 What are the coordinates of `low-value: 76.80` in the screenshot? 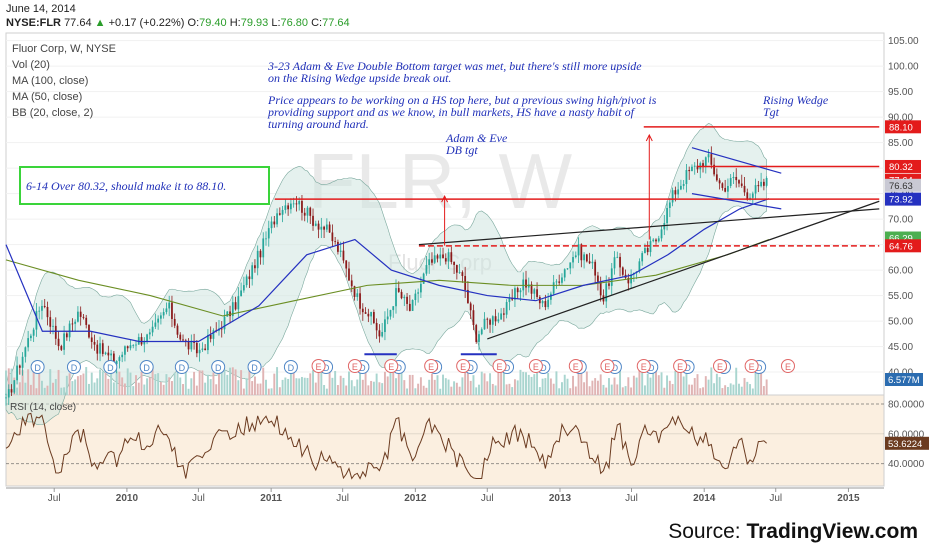 It's located at (294, 23).